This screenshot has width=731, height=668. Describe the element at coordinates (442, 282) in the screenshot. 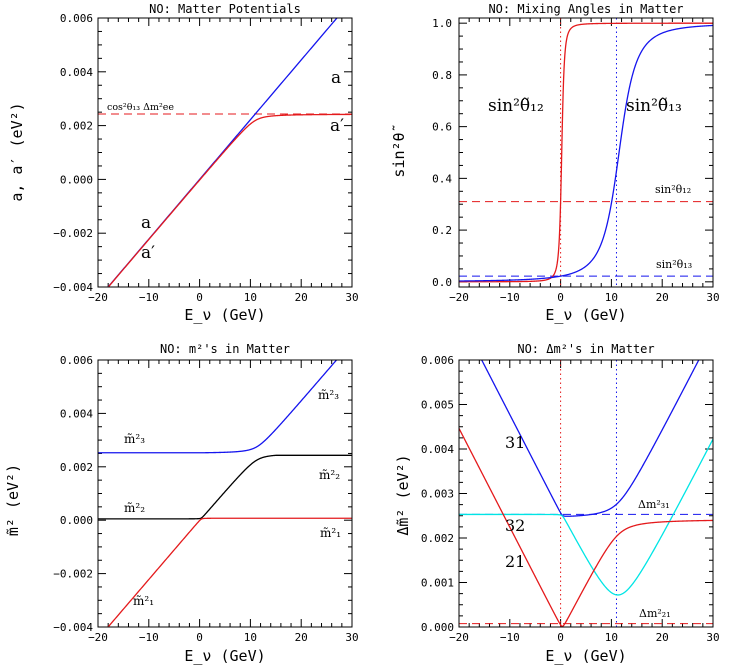

I see `y-tick-label: 0.0` at that location.